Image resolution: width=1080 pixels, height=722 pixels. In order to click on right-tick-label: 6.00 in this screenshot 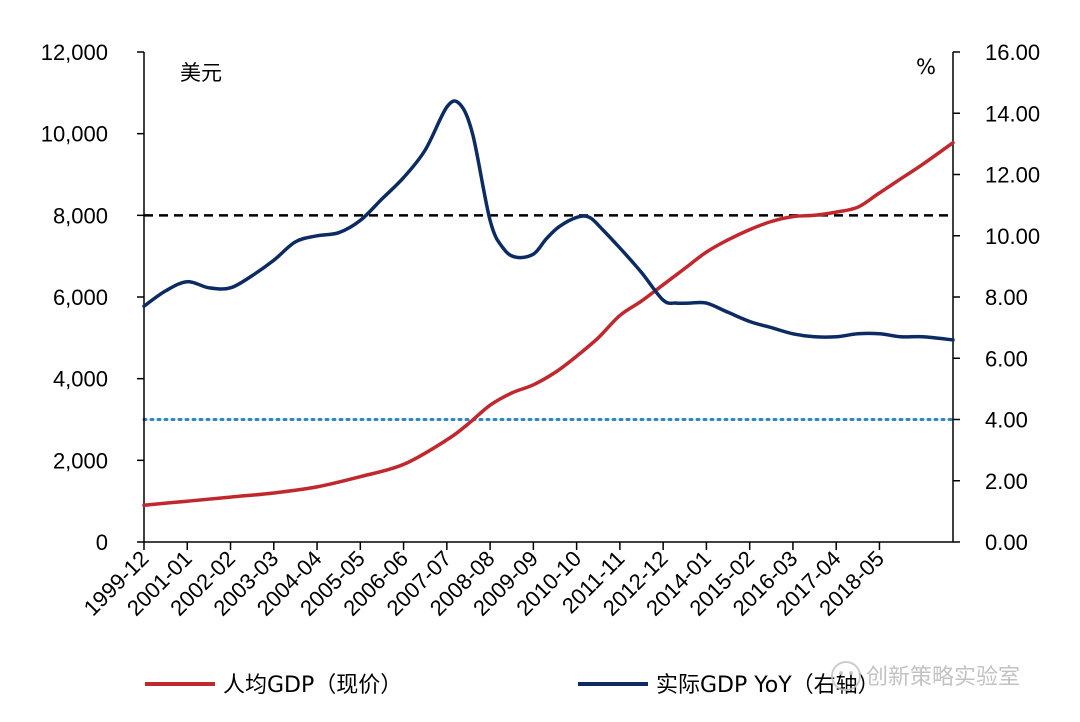, I will do `click(1006, 358)`.